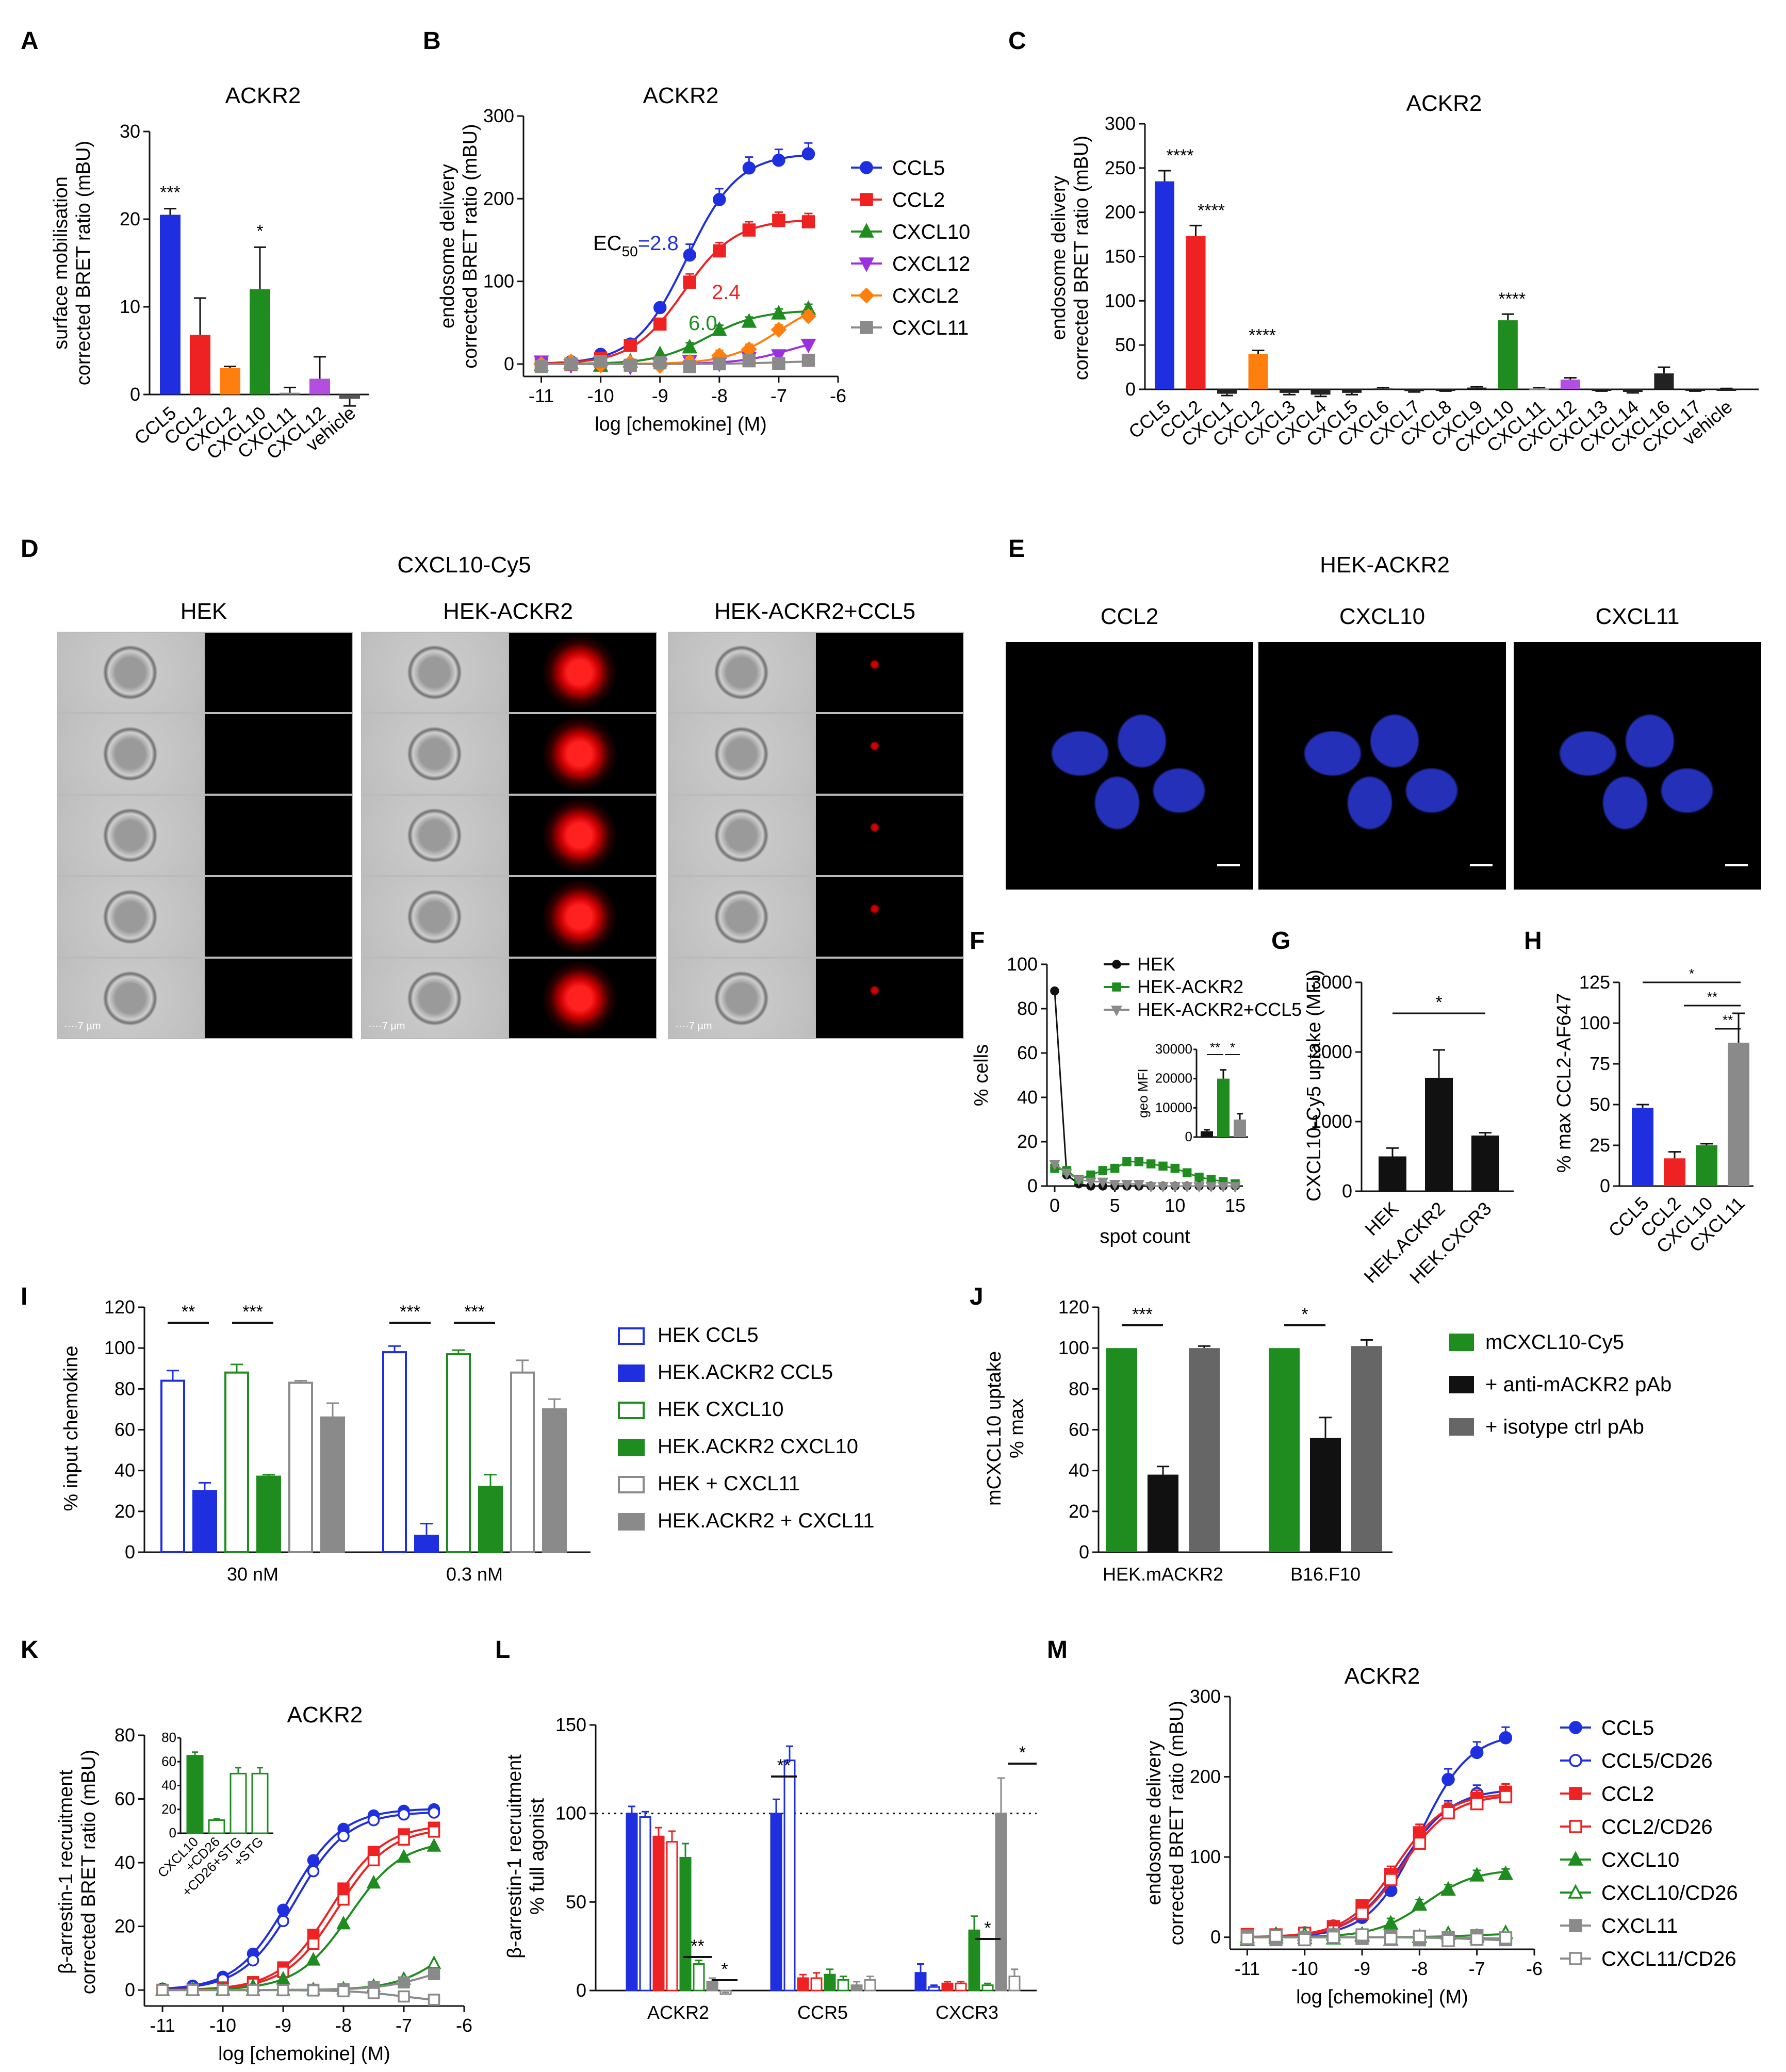  What do you see at coordinates (509, 363) in the screenshot?
I see `panel-B-y-tick-label: 0` at bounding box center [509, 363].